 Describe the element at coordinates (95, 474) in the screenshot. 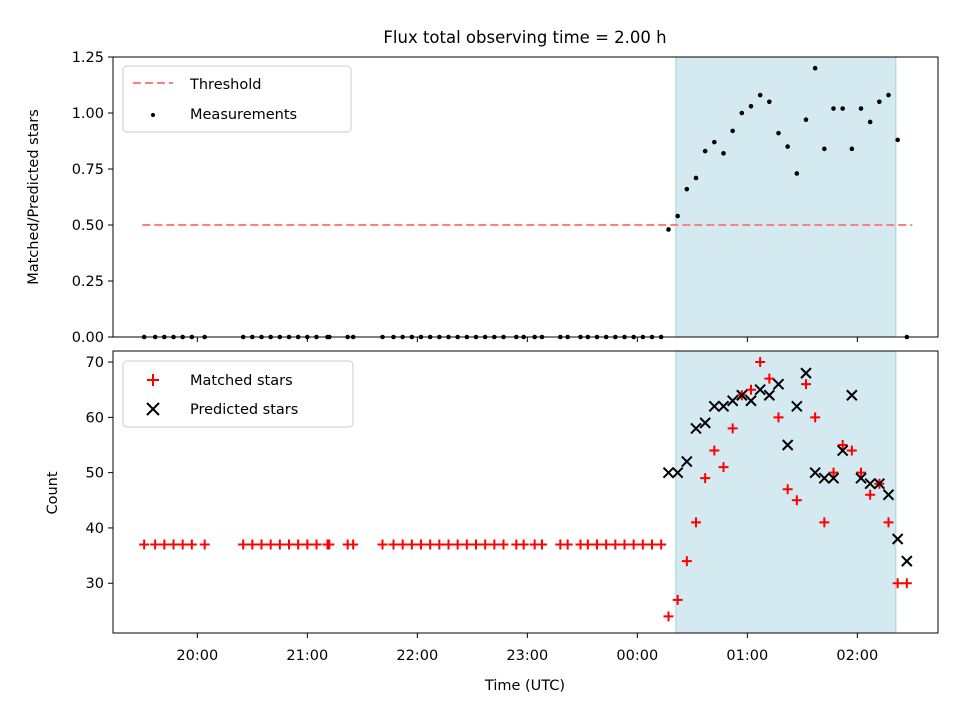

I see `bottom-y-tick-label: 50` at that location.